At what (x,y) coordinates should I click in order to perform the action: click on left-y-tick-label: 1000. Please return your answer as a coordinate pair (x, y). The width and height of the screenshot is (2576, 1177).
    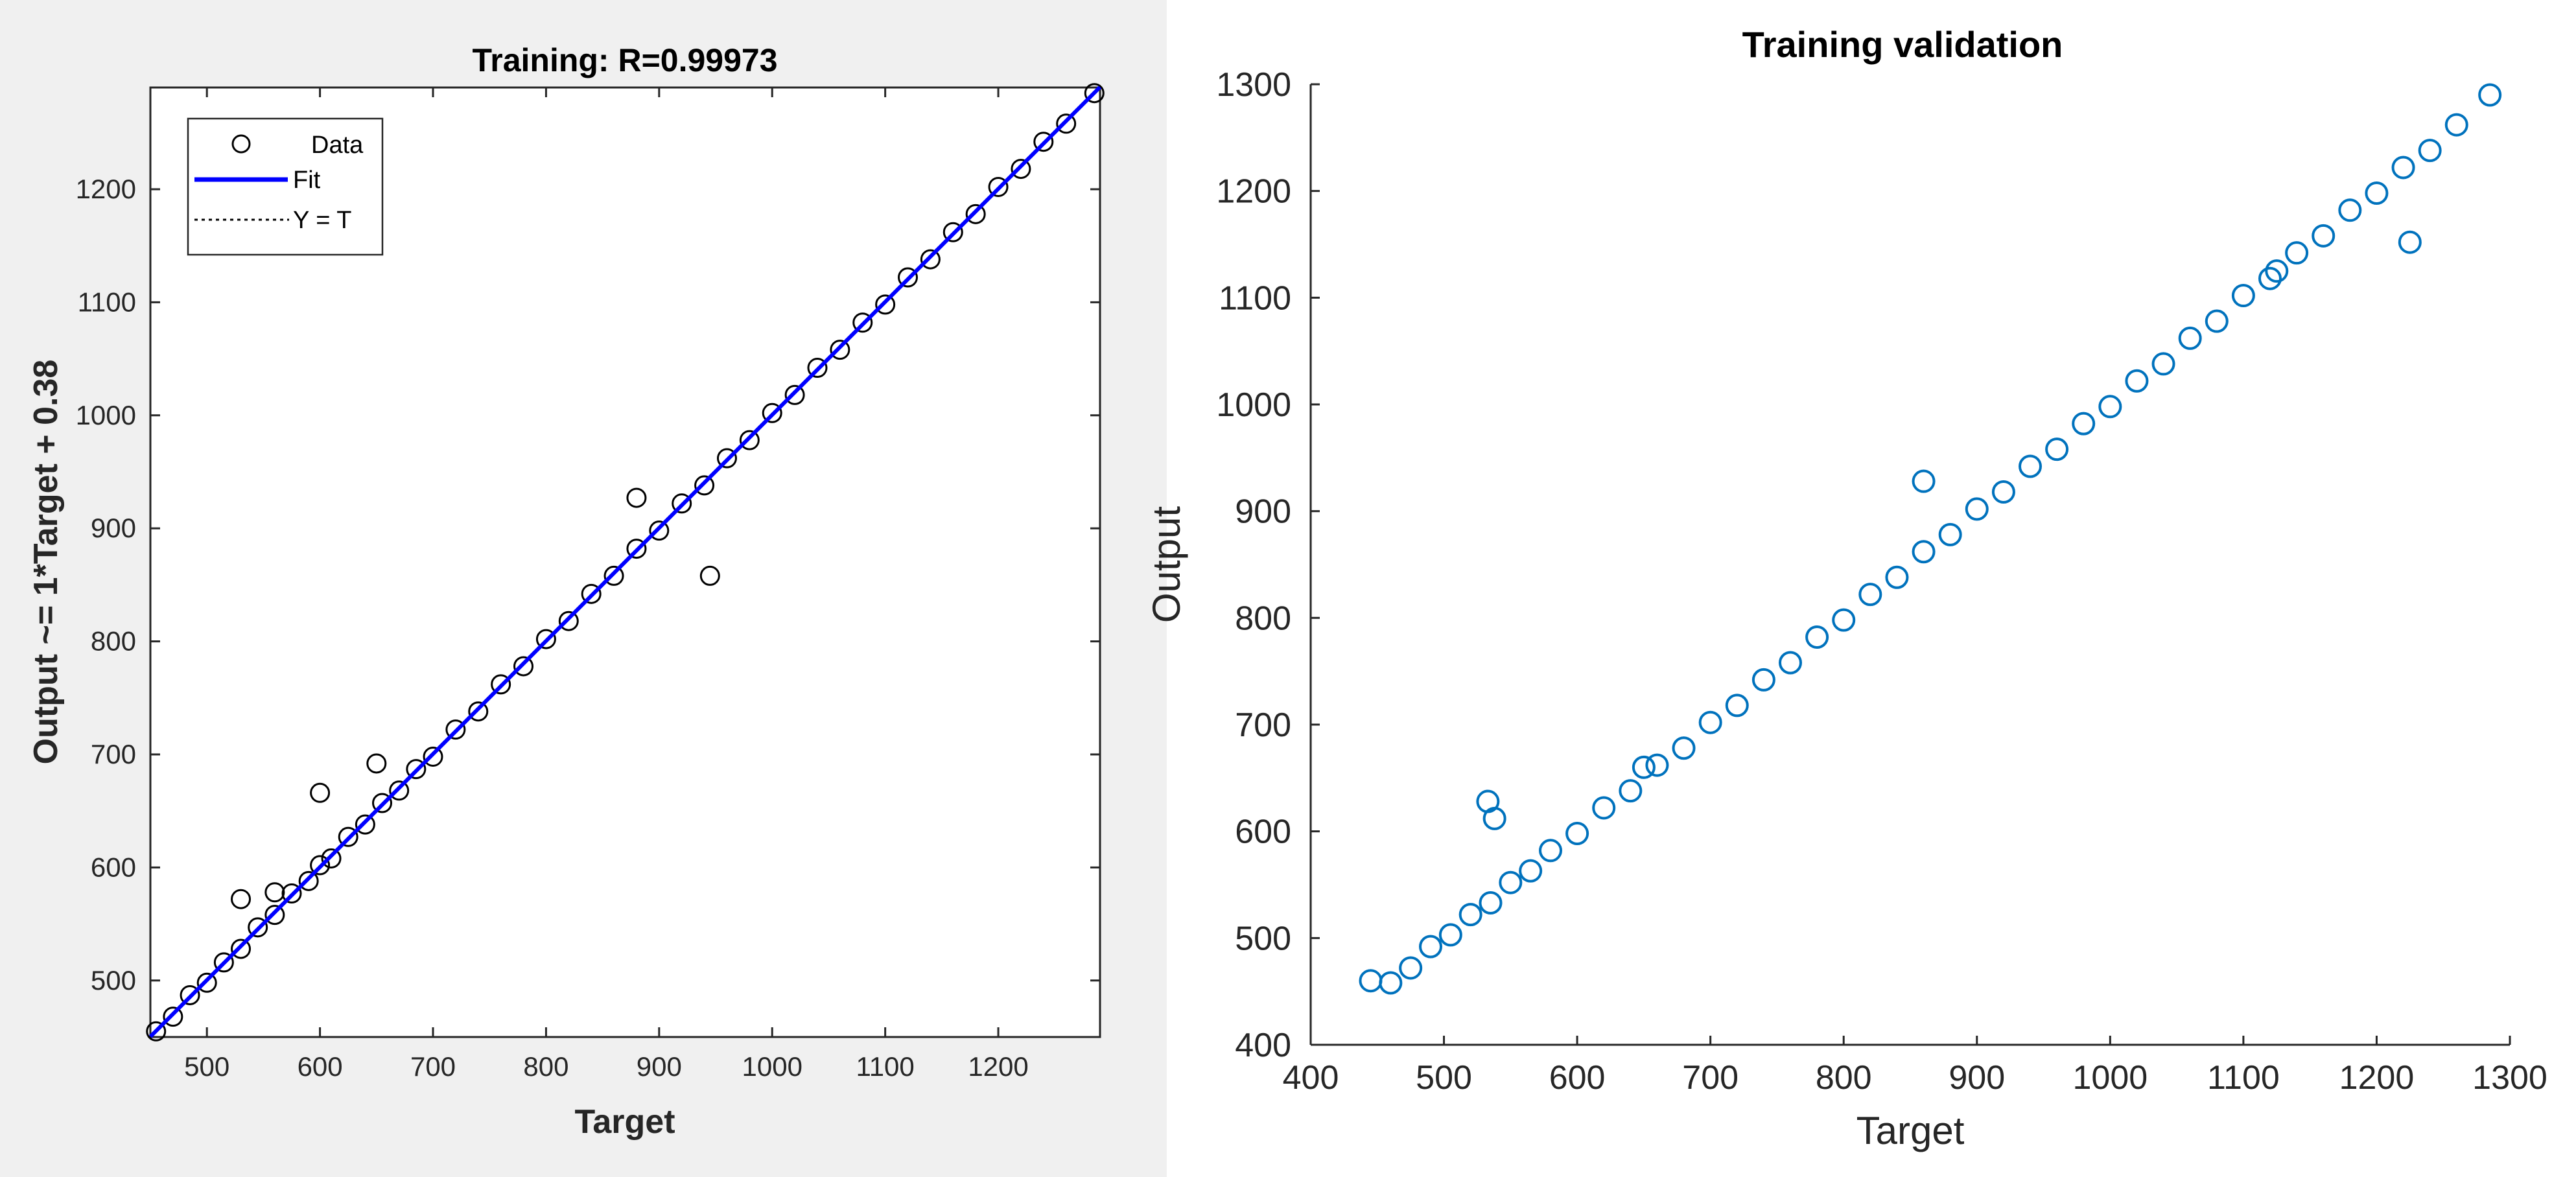
    Looking at the image, I should click on (106, 415).